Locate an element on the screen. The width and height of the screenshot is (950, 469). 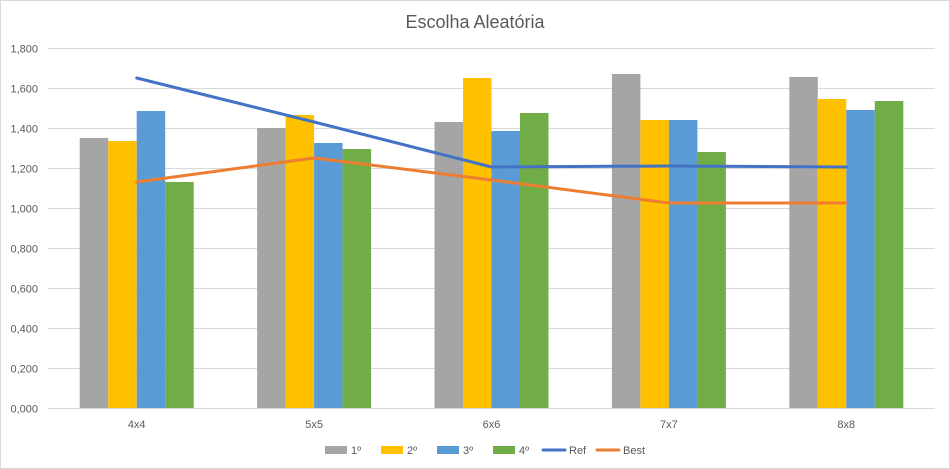
x-tick-label: 4x4 is located at coordinates (137, 425).